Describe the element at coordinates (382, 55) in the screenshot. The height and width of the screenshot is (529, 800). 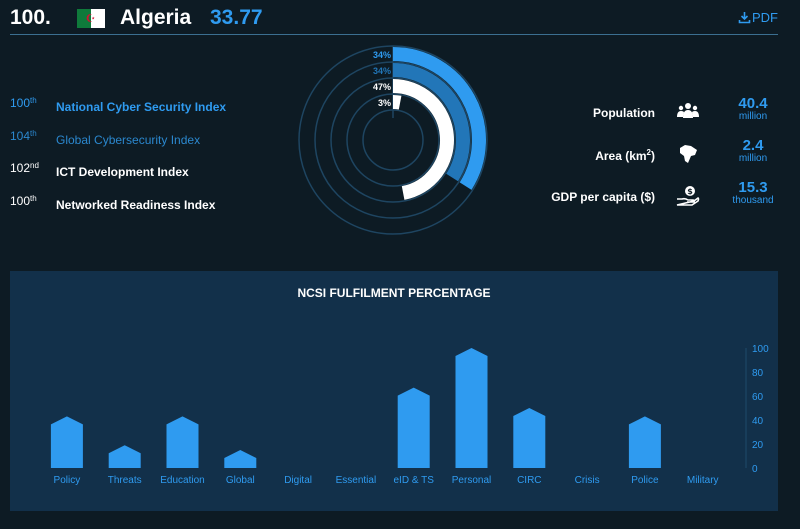
I see `ring-label-1: 34%` at that location.